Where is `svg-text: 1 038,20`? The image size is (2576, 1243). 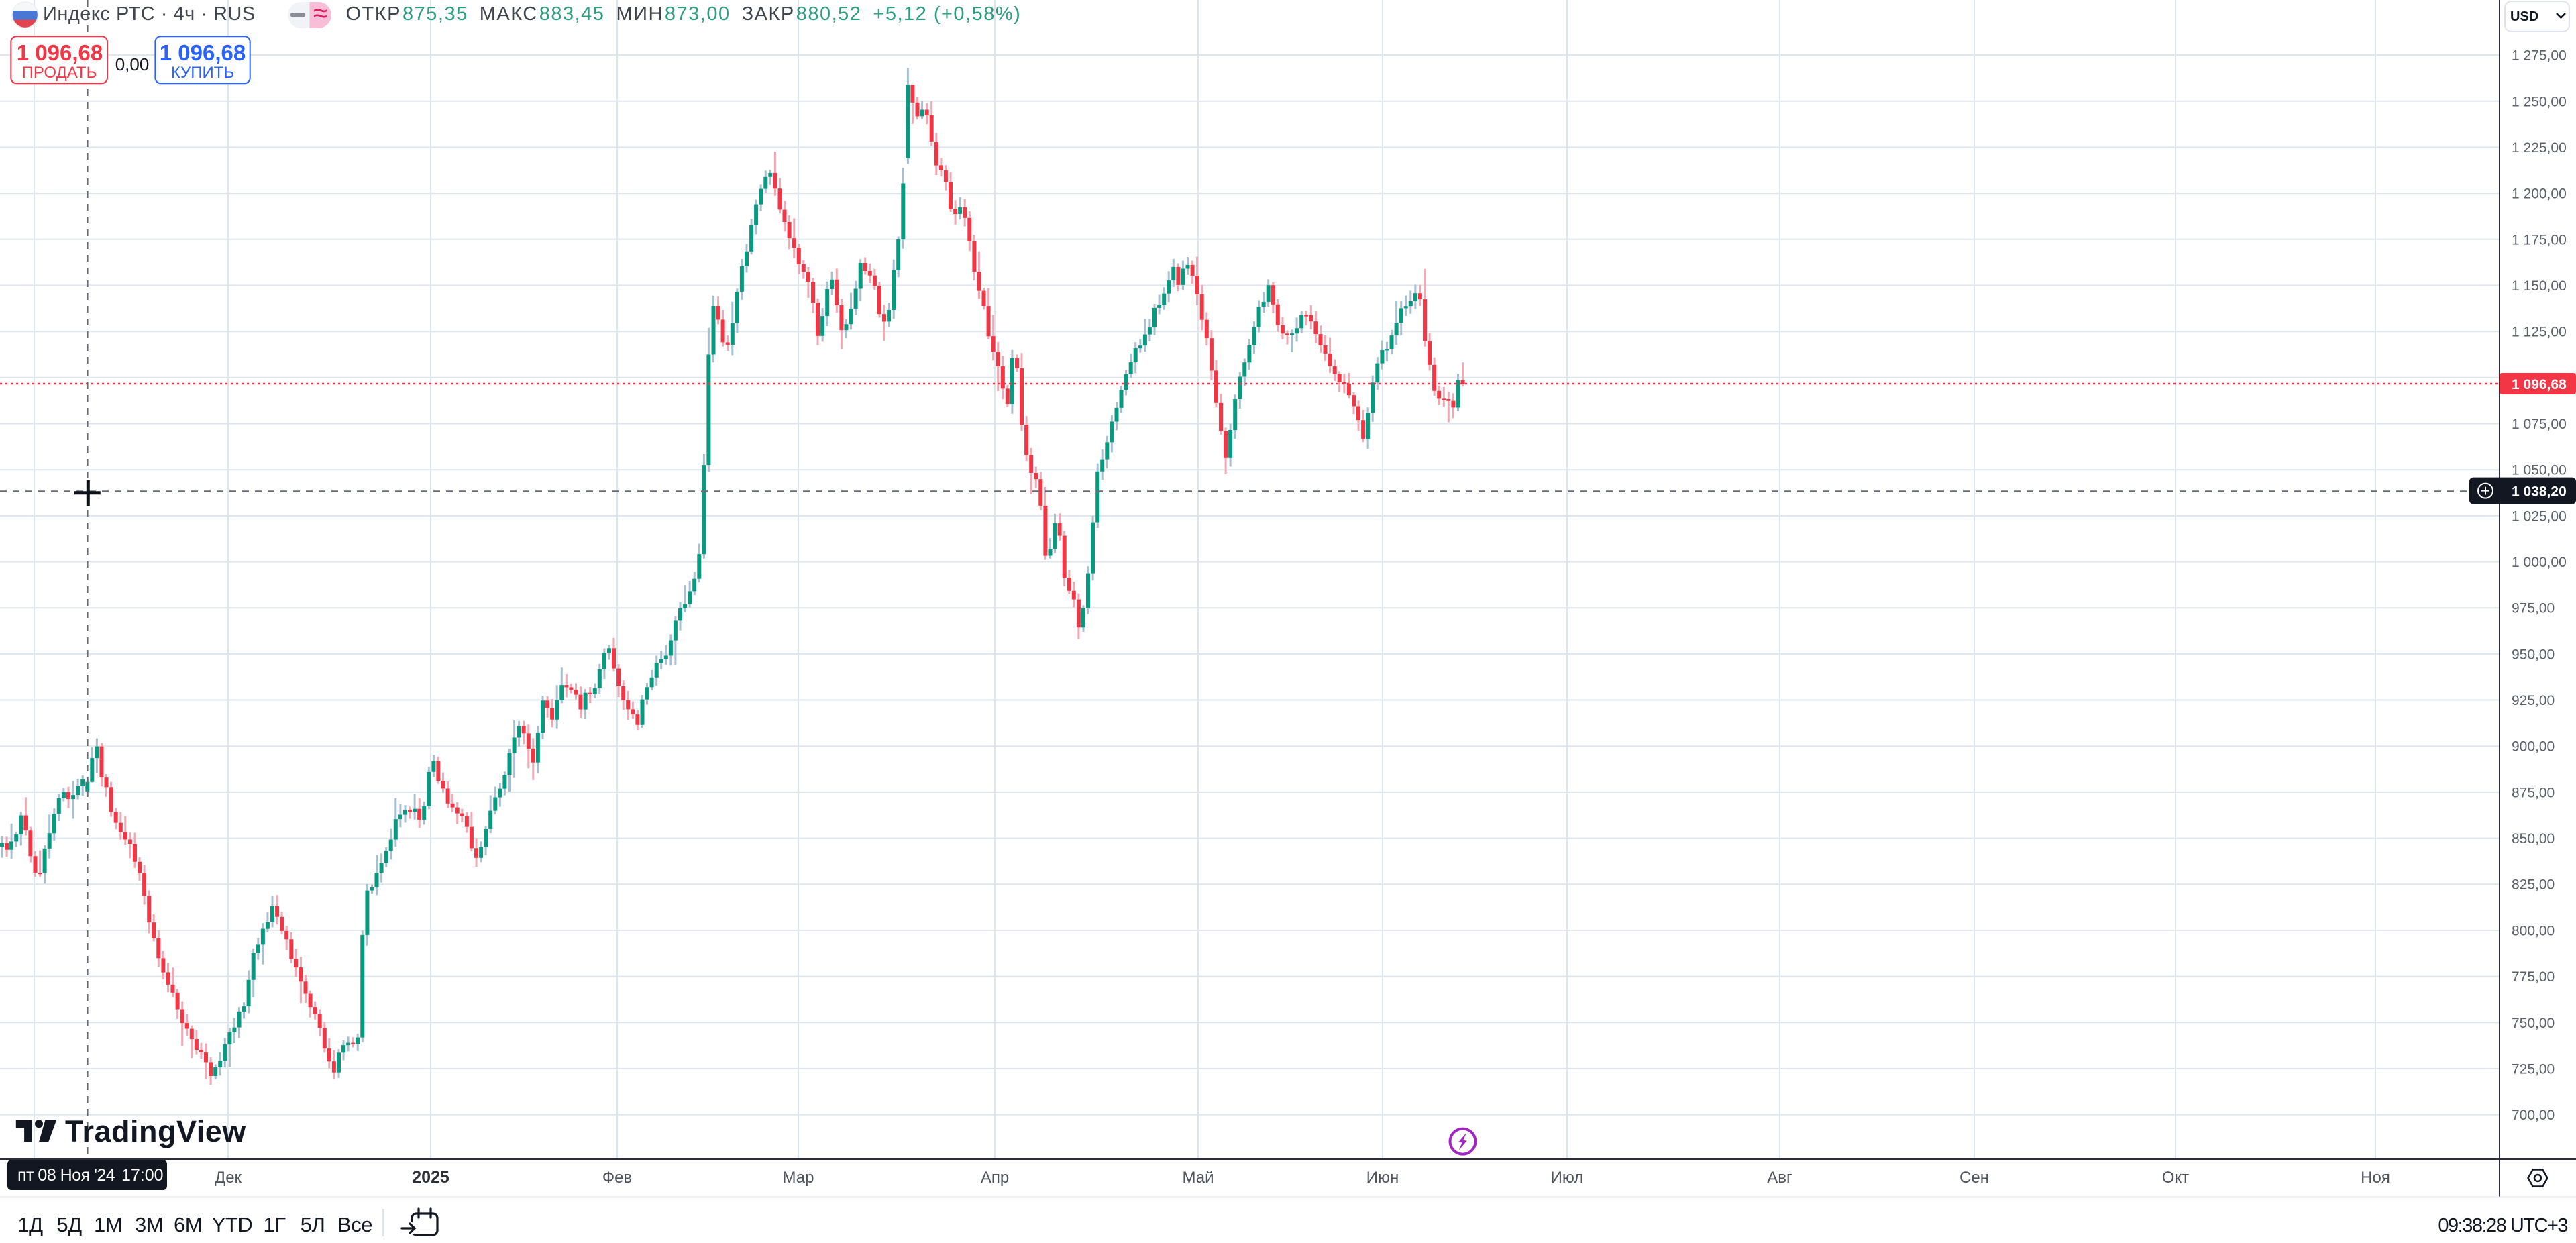 svg-text: 1 038,20 is located at coordinates (2539, 492).